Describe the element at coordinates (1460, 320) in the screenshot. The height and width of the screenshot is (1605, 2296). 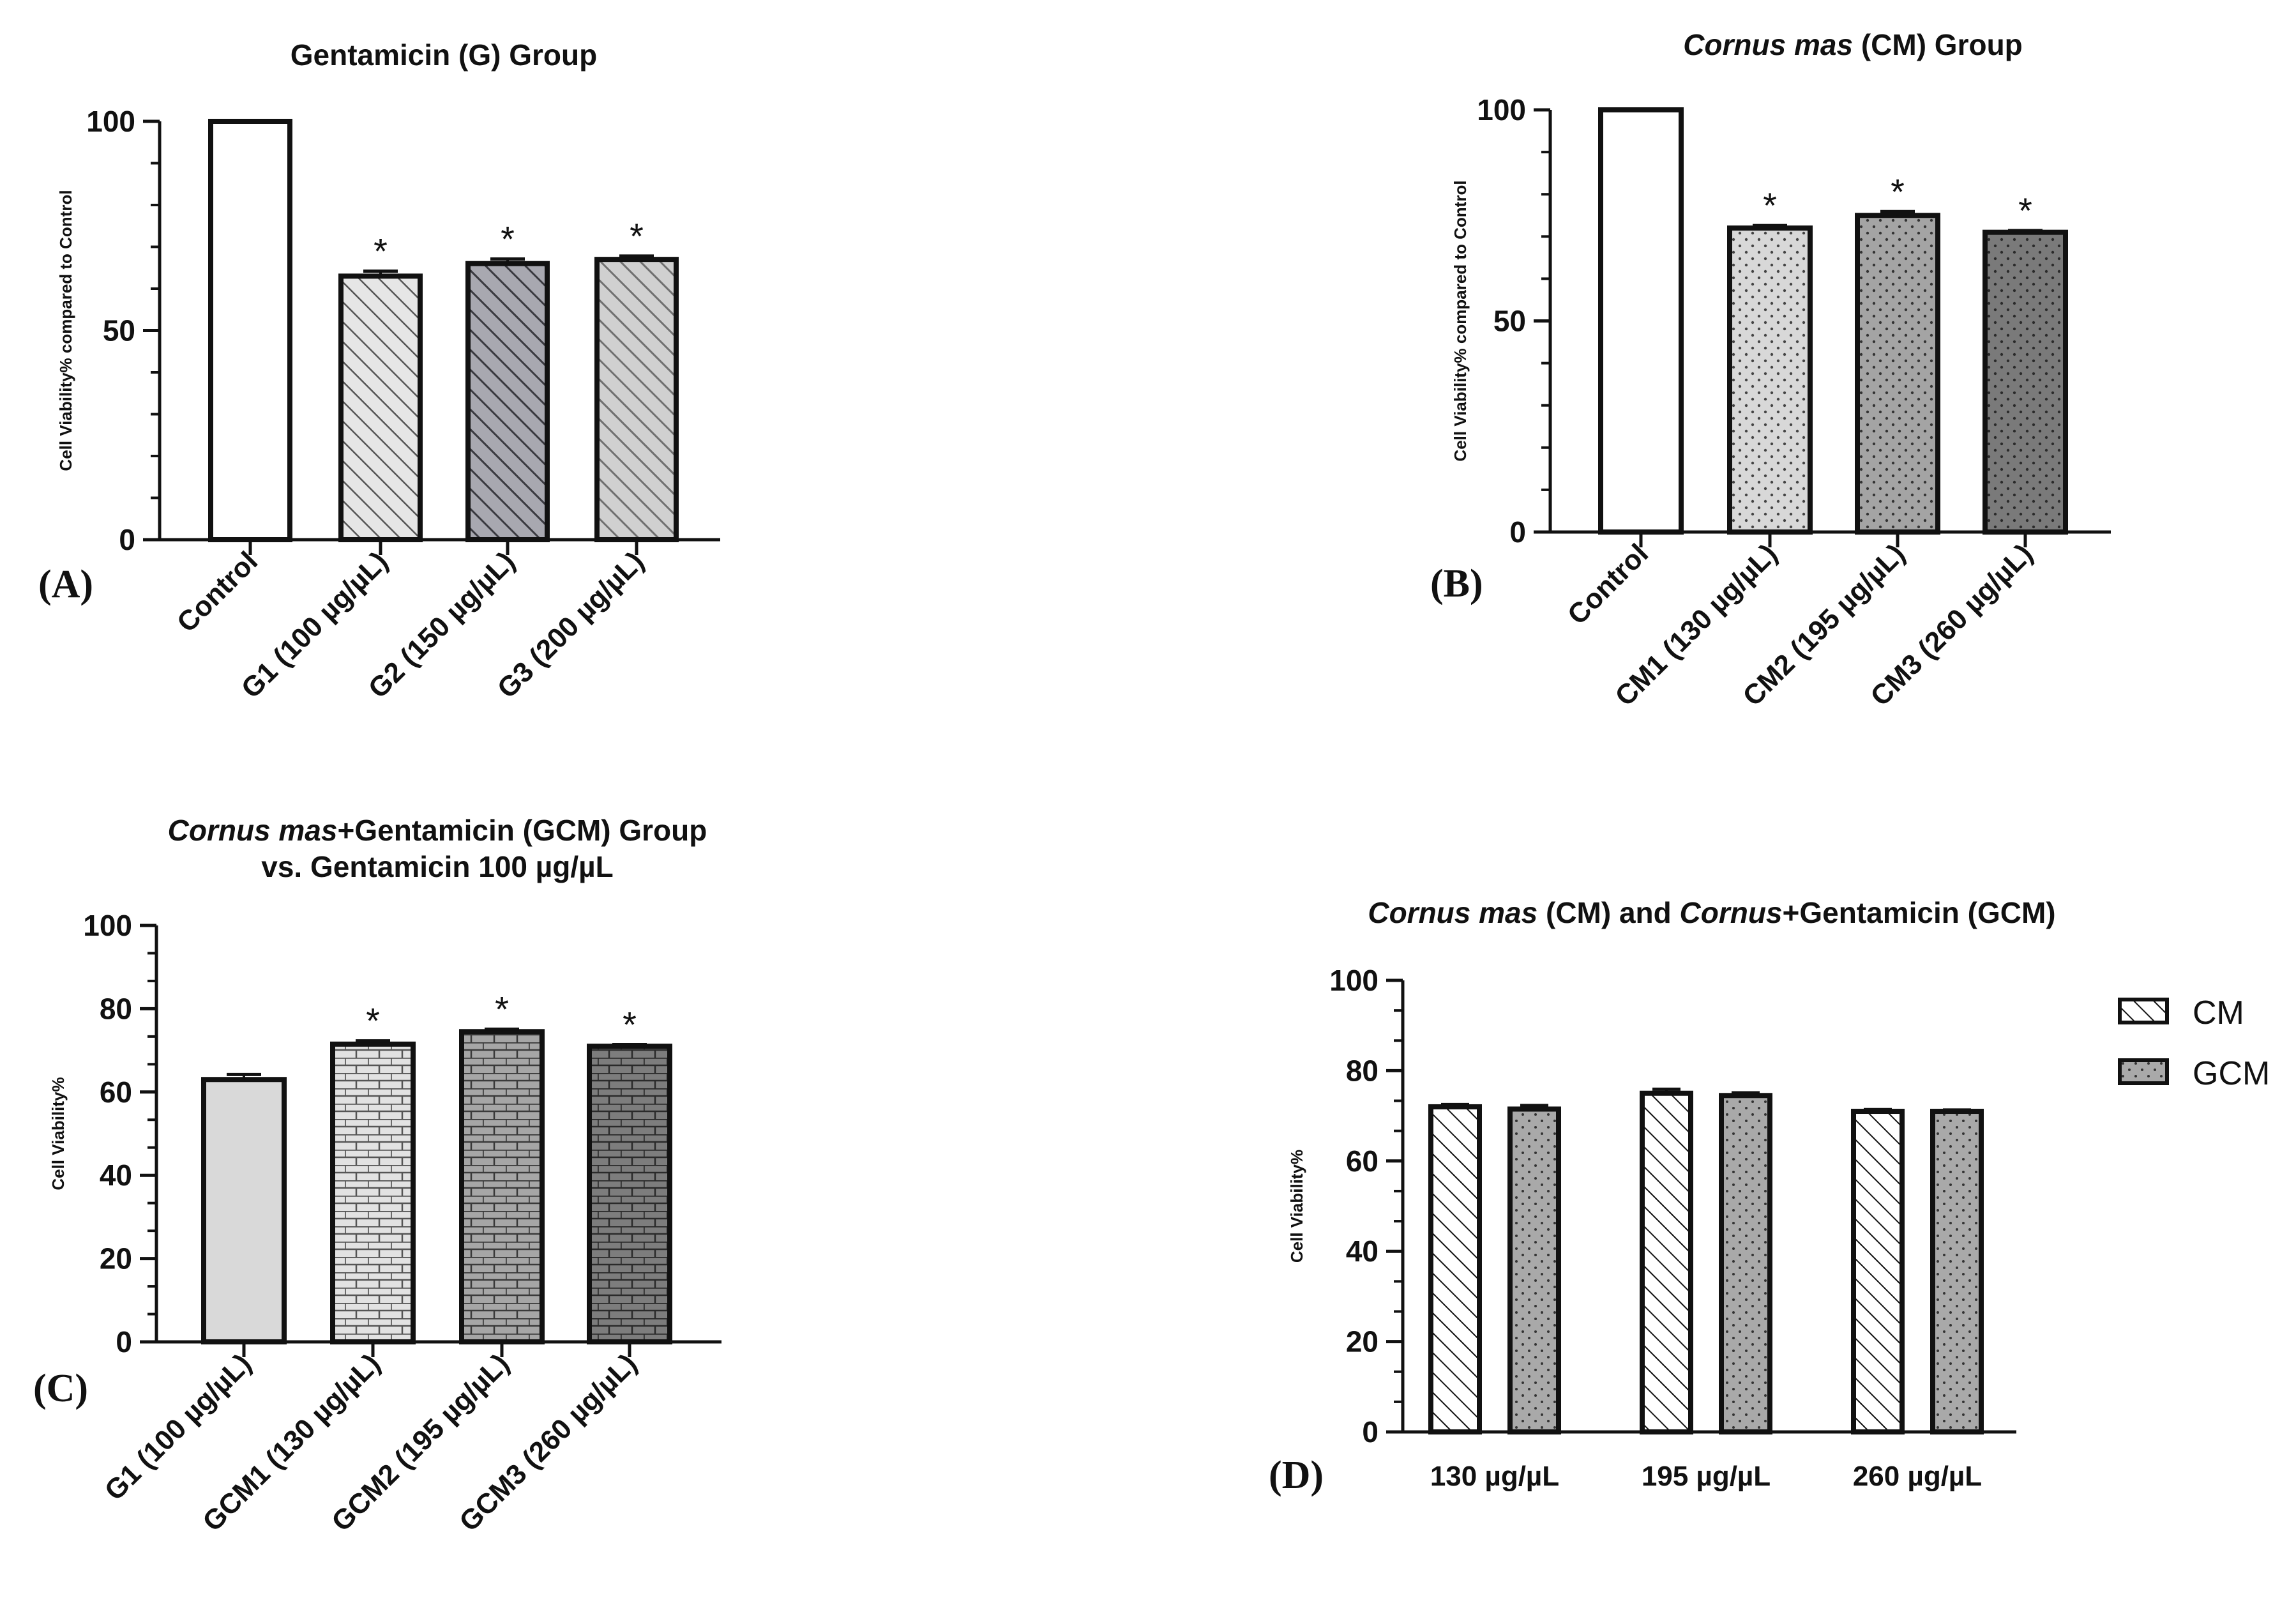
I see `panel-b-y-axis-label: Cell Viability% compared to Control` at that location.